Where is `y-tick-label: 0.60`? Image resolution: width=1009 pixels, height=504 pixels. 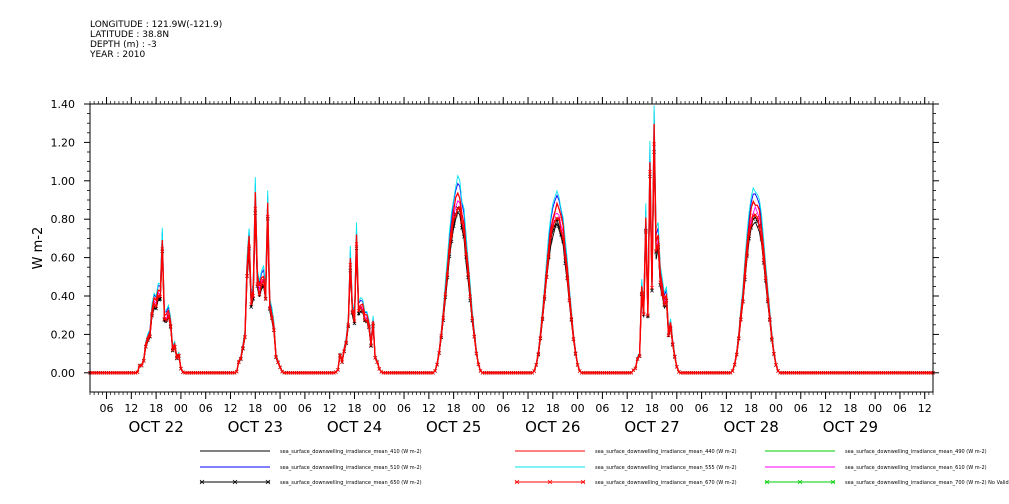 y-tick-label: 0.60 is located at coordinates (63, 258).